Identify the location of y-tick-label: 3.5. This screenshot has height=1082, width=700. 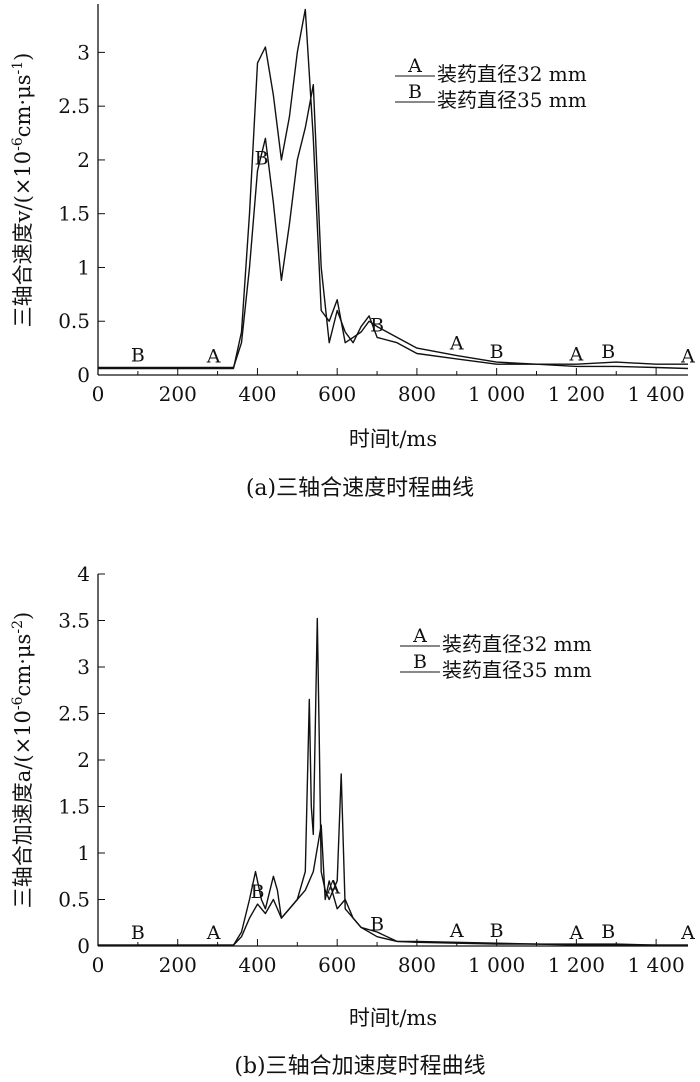
(74, 621).